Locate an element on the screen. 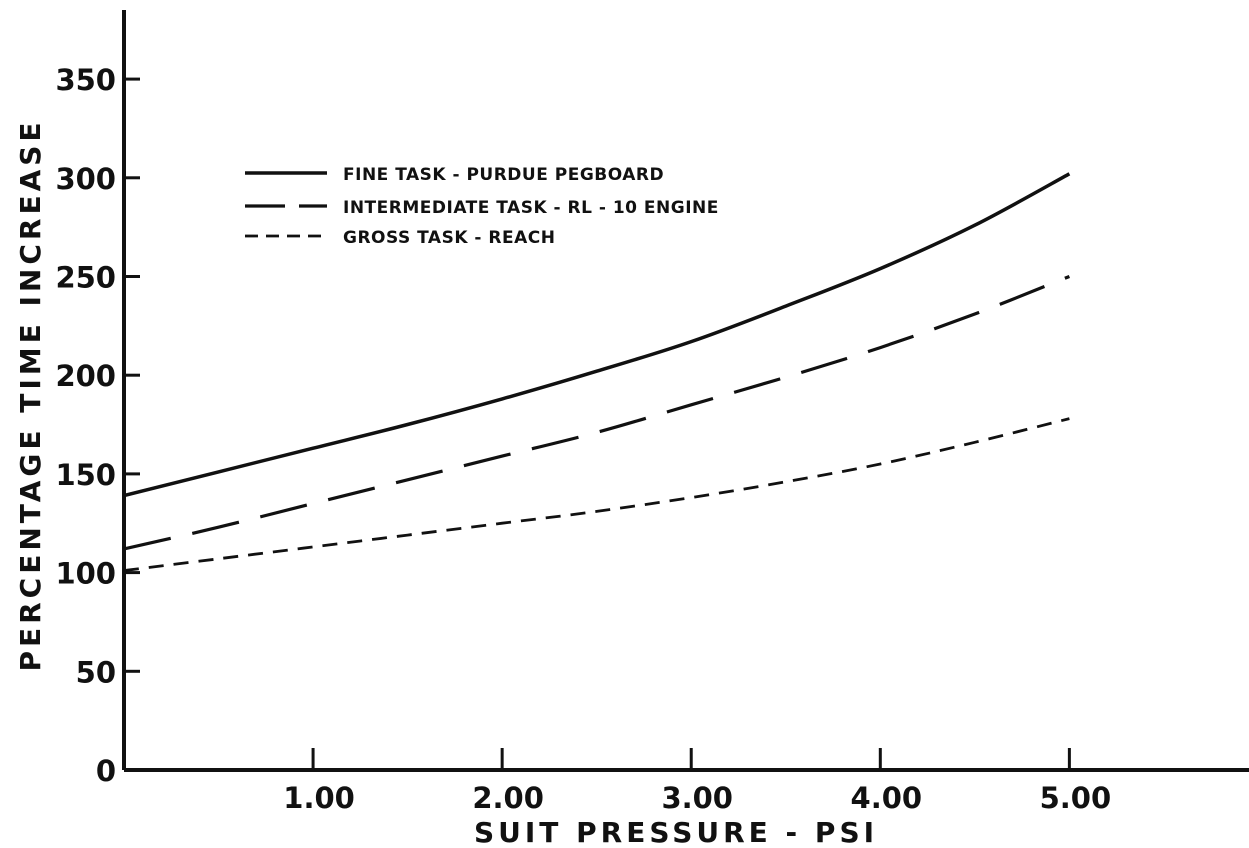  y-tick-label: 200 is located at coordinates (85, 376).